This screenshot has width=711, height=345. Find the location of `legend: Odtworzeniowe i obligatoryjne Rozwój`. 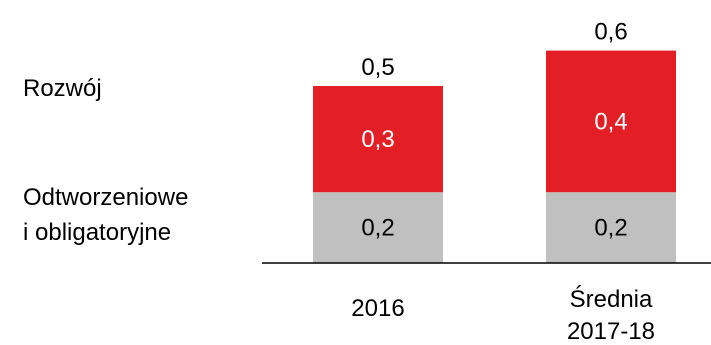

legend: Odtworzeniowe i obligatoryjne Rozwój is located at coordinates (105, 160).